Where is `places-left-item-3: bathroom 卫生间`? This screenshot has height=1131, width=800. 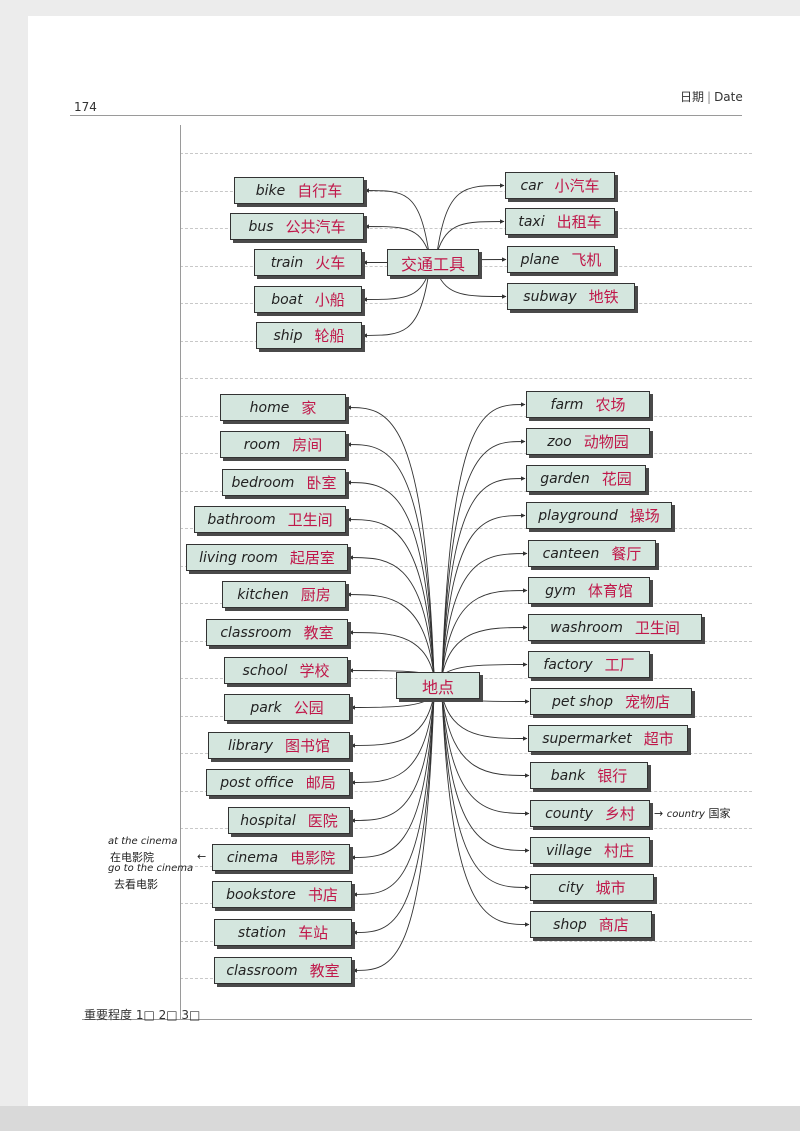 places-left-item-3: bathroom 卫生间 is located at coordinates (270, 519).